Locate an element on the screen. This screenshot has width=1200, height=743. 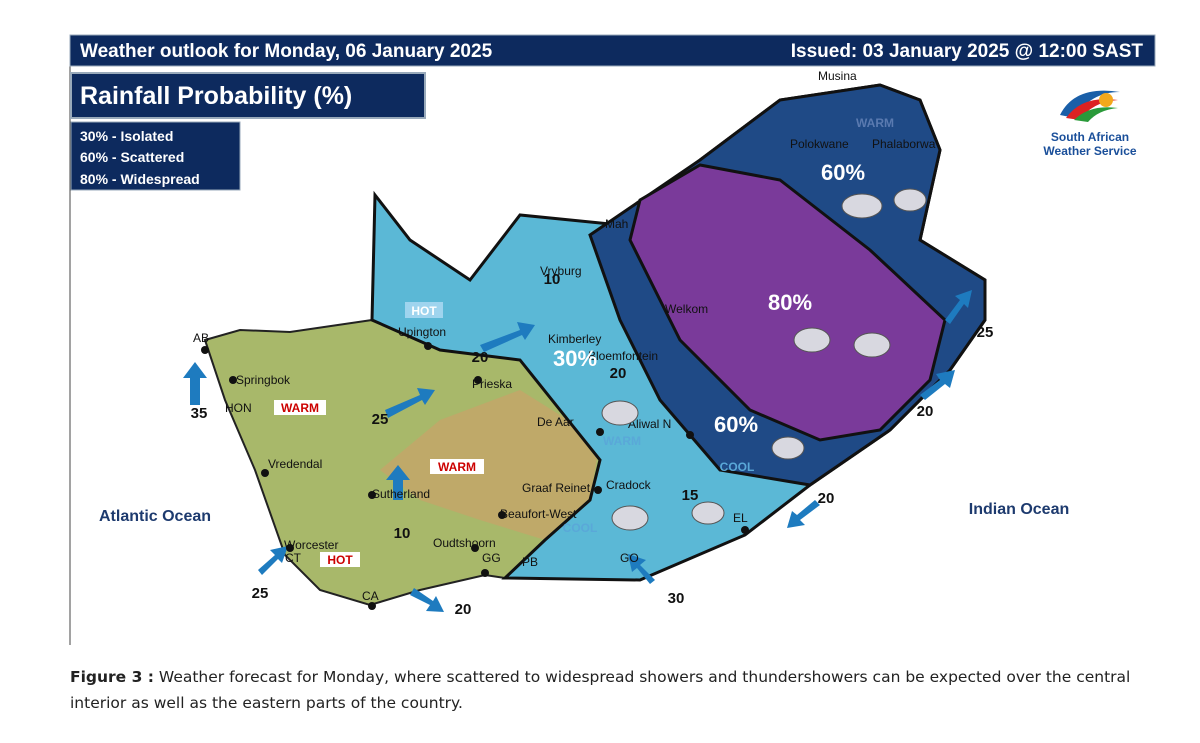
place: Prieska is located at coordinates (492, 384).